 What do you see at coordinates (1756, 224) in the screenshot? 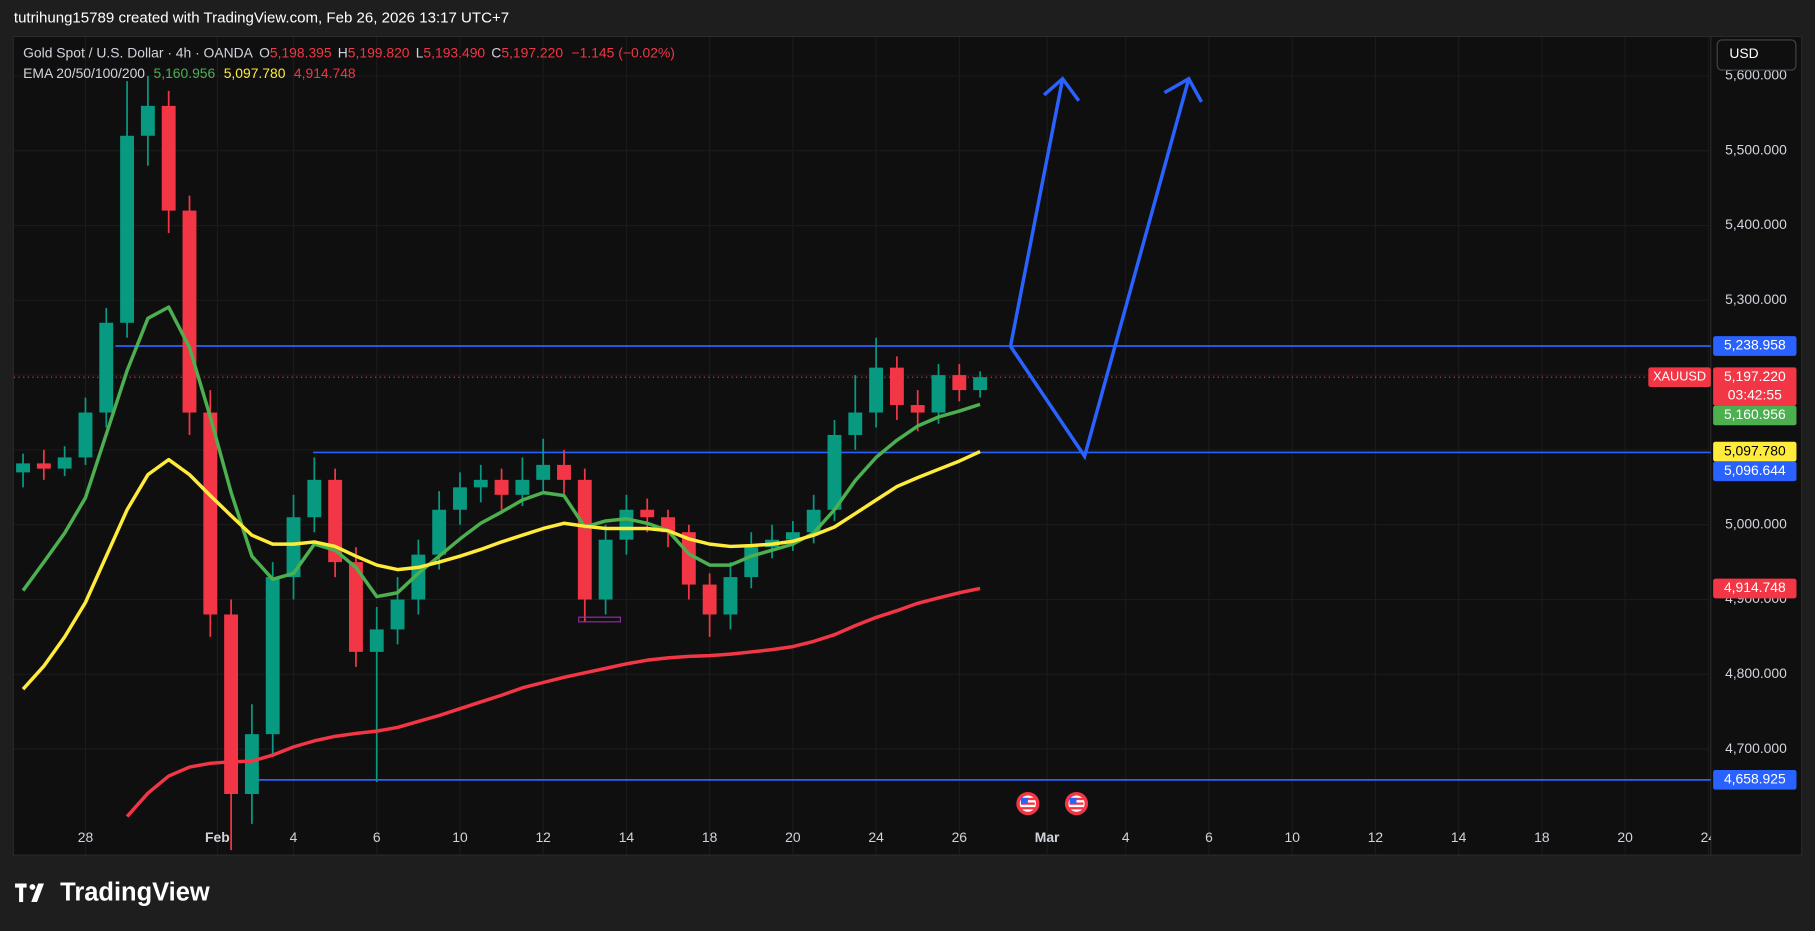
I see `y-tick-label: 5,400.000` at bounding box center [1756, 224].